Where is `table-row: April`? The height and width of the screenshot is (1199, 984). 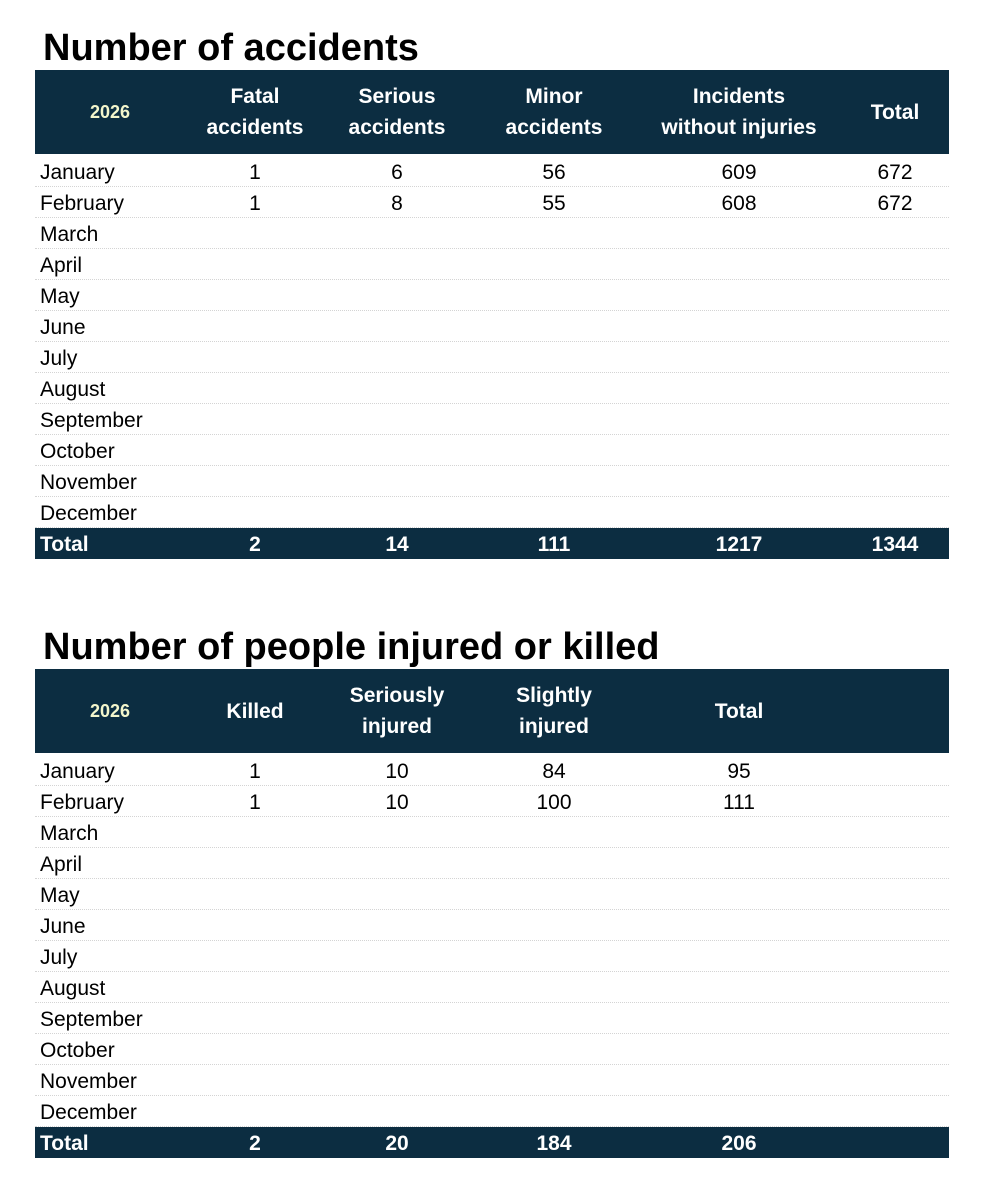 table-row: April is located at coordinates (492, 863).